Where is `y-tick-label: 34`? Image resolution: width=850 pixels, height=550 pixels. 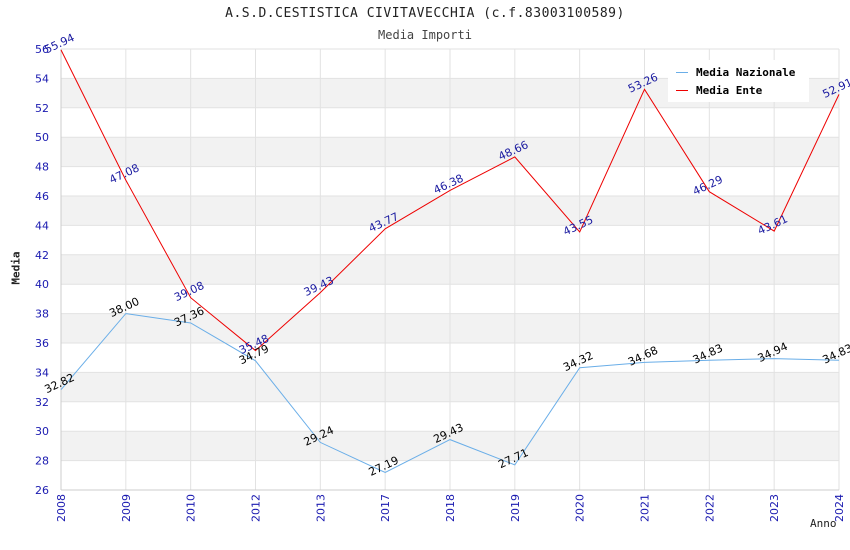
y-tick-label: 34 is located at coordinates (42, 372).